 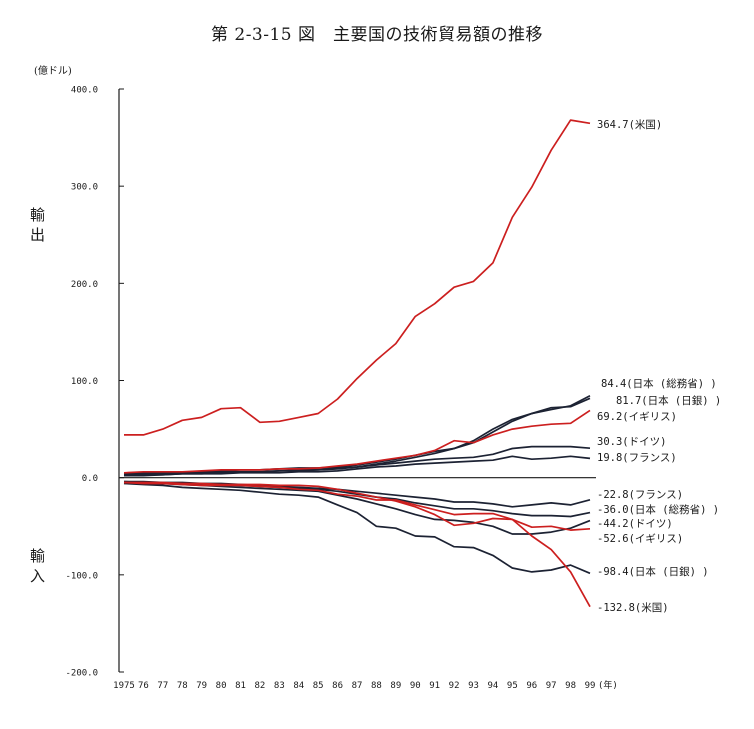 What do you see at coordinates (38, 225) in the screenshot?
I see `export-side-label: 輸出` at bounding box center [38, 225].